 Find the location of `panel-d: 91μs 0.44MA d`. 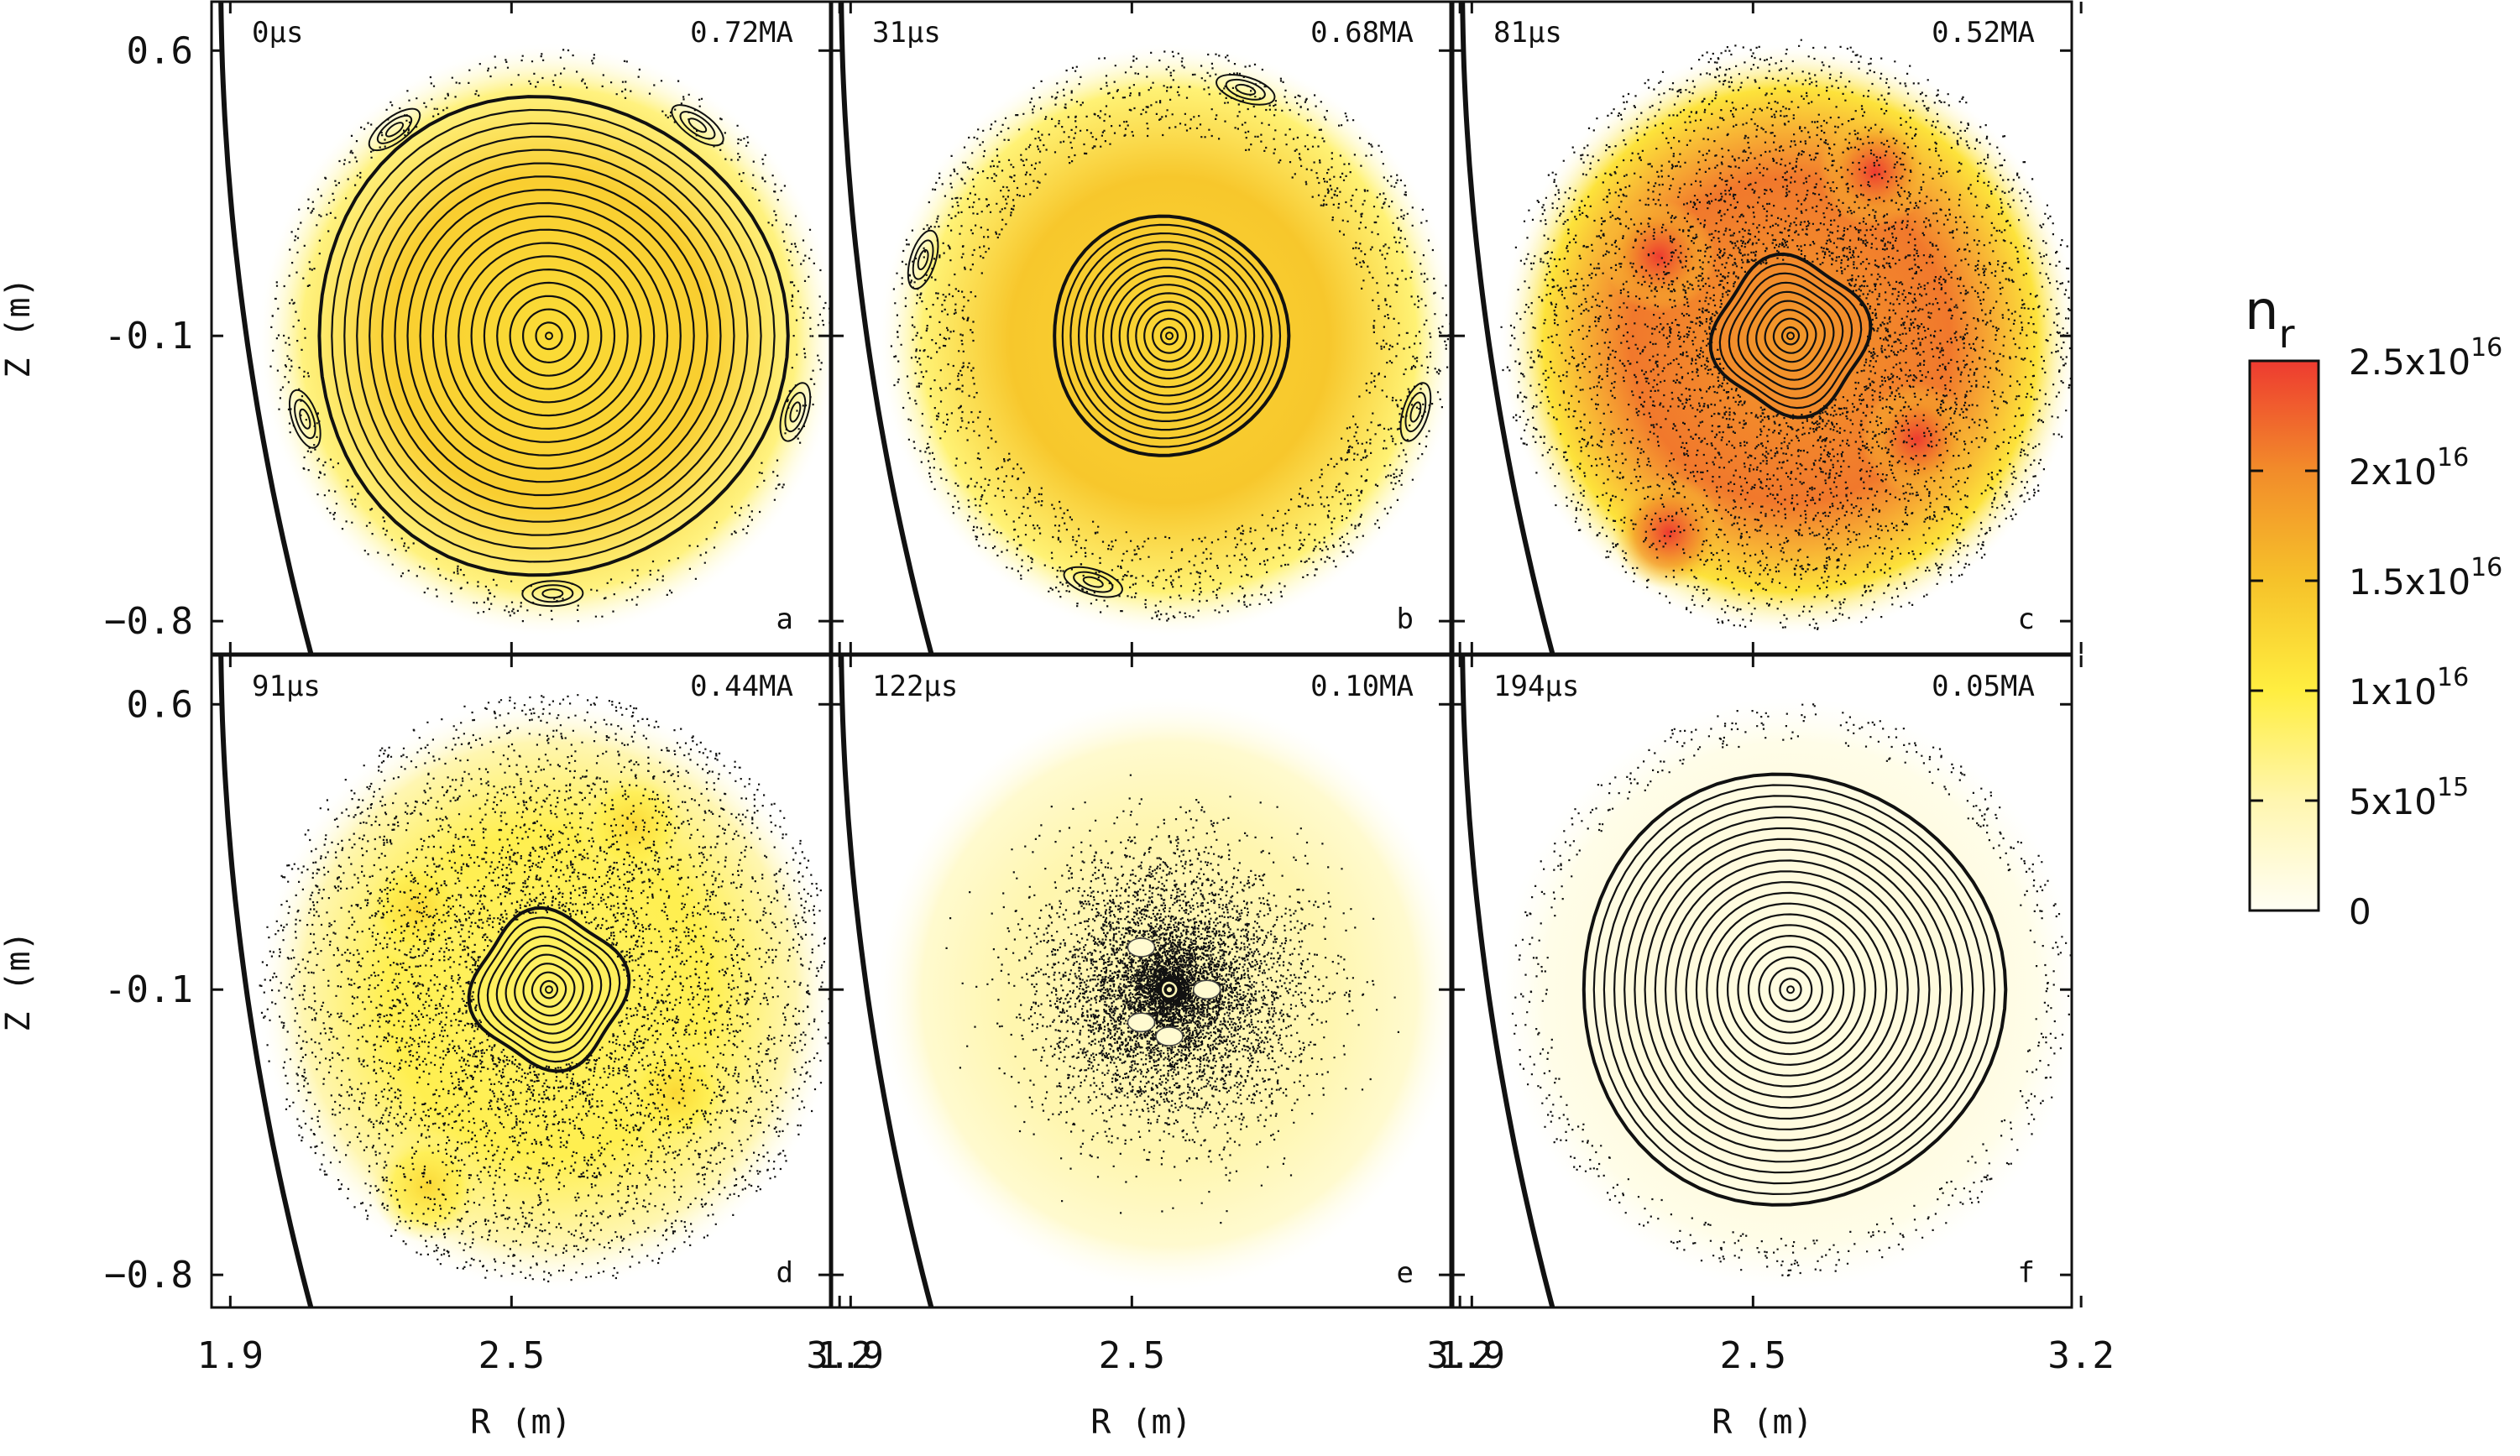

panel-d: 91μs 0.44MA d is located at coordinates (525, 981).